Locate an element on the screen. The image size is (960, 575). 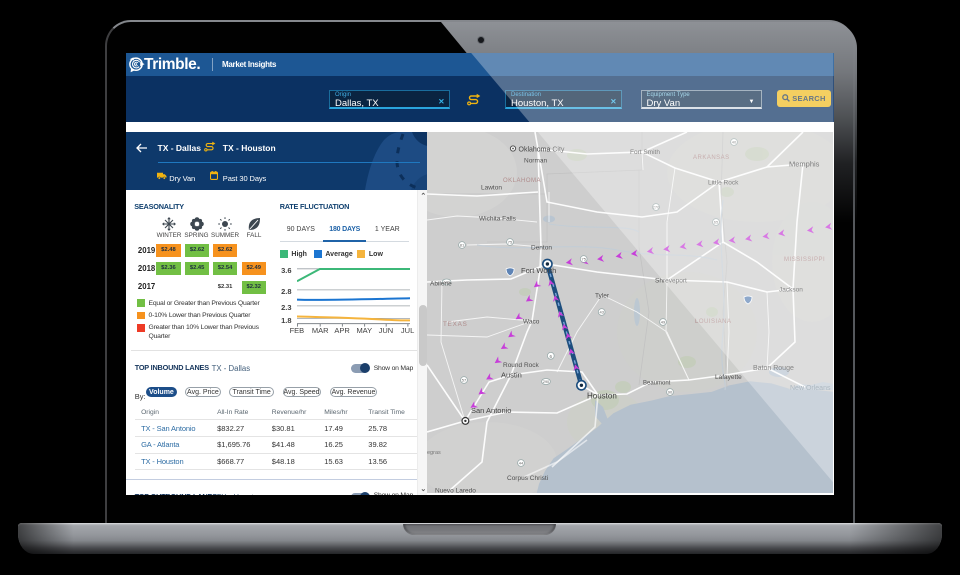
svg-text: Nuevo Laredo is located at coordinates (455, 490).